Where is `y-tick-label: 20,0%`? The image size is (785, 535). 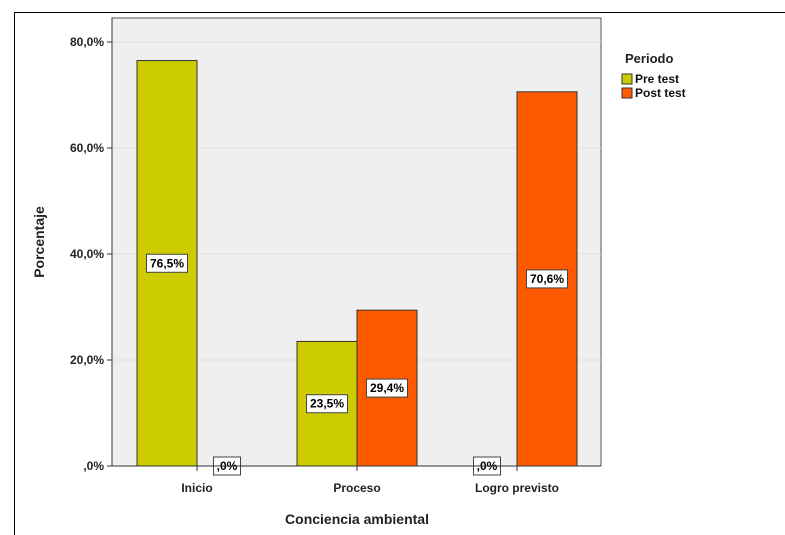
y-tick-label: 20,0% is located at coordinates (87, 360).